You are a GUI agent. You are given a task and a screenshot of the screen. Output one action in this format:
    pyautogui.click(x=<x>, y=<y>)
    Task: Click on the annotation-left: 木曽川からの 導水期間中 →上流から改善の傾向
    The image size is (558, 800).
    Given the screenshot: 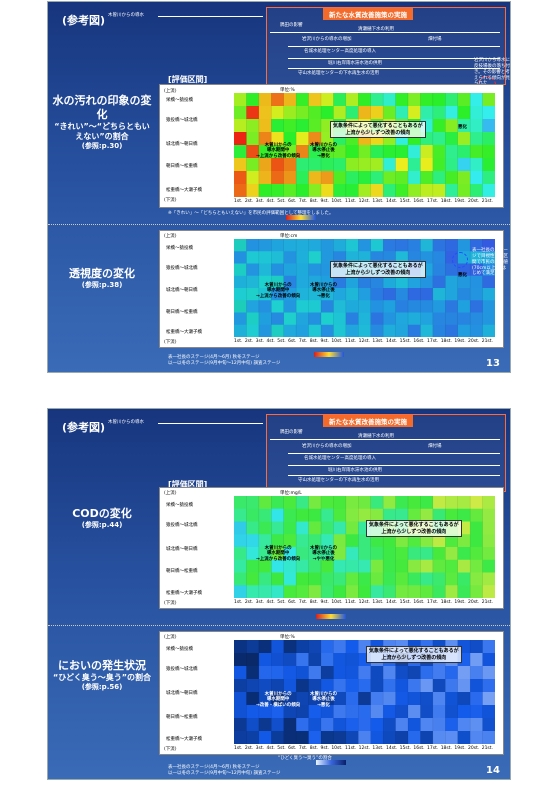 What is the action you would take?
    pyautogui.click(x=278, y=291)
    